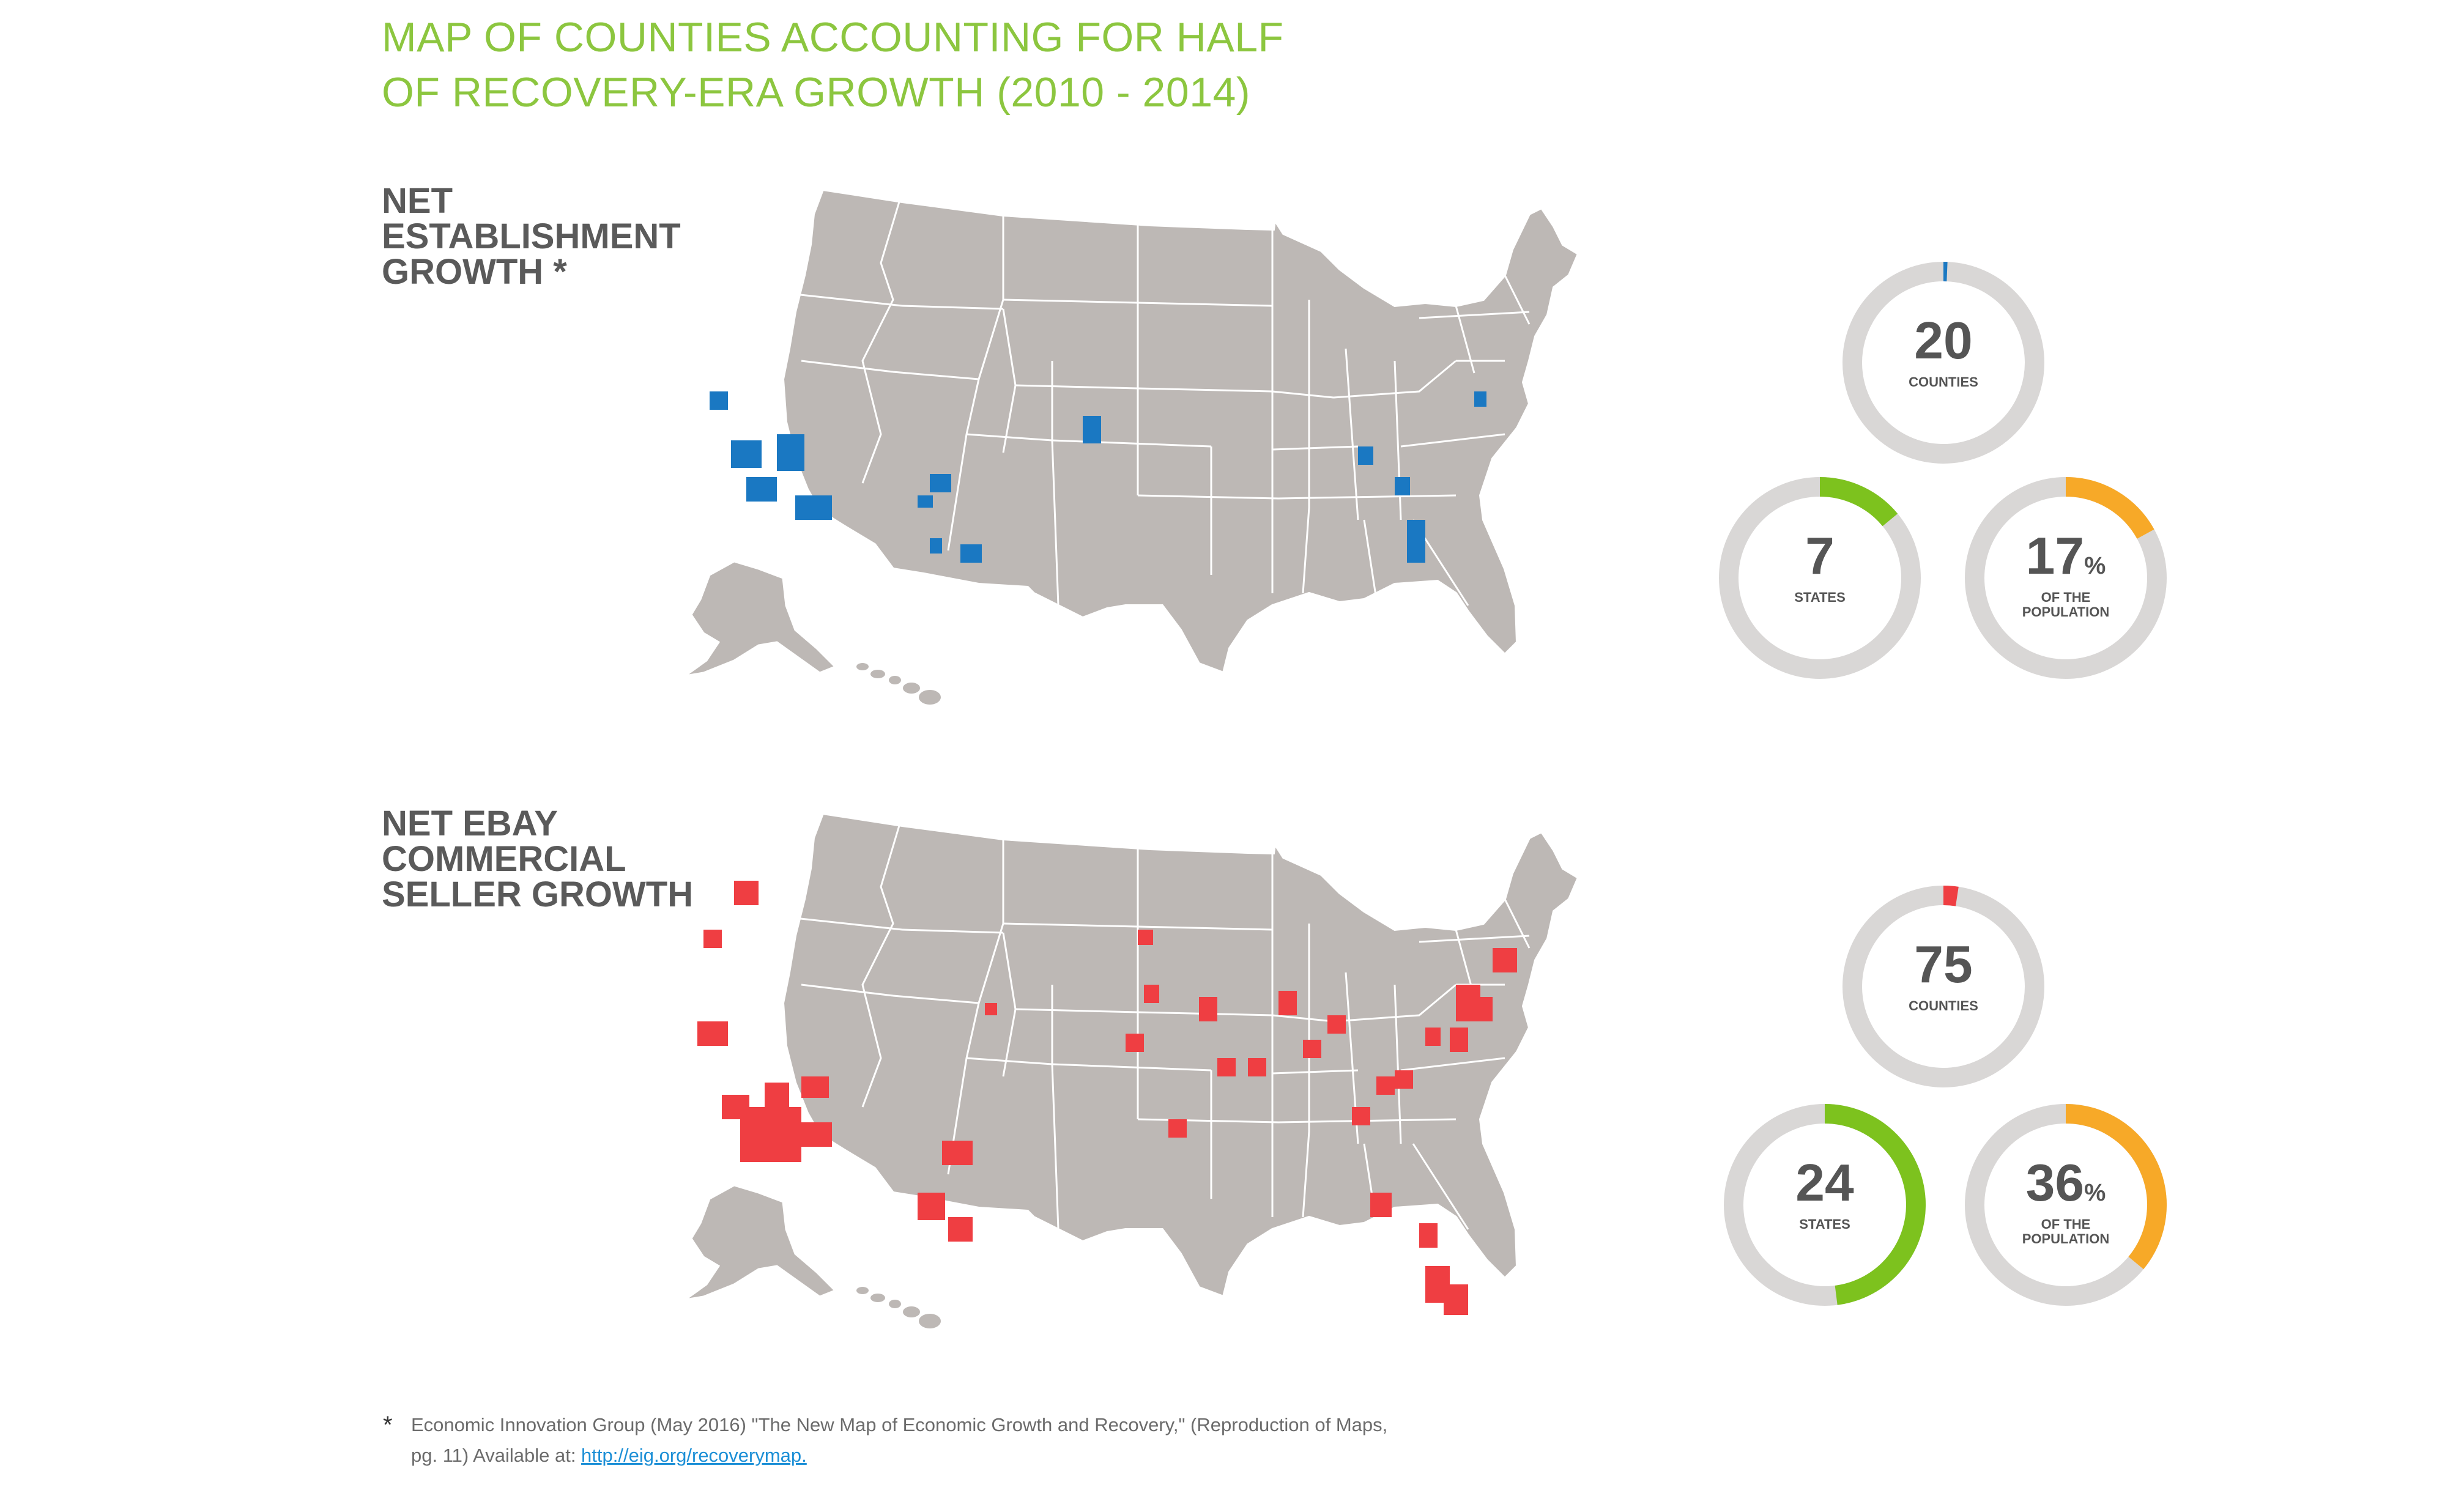  What do you see at coordinates (470, 824) in the screenshot?
I see `label-line: NET EBAY` at bounding box center [470, 824].